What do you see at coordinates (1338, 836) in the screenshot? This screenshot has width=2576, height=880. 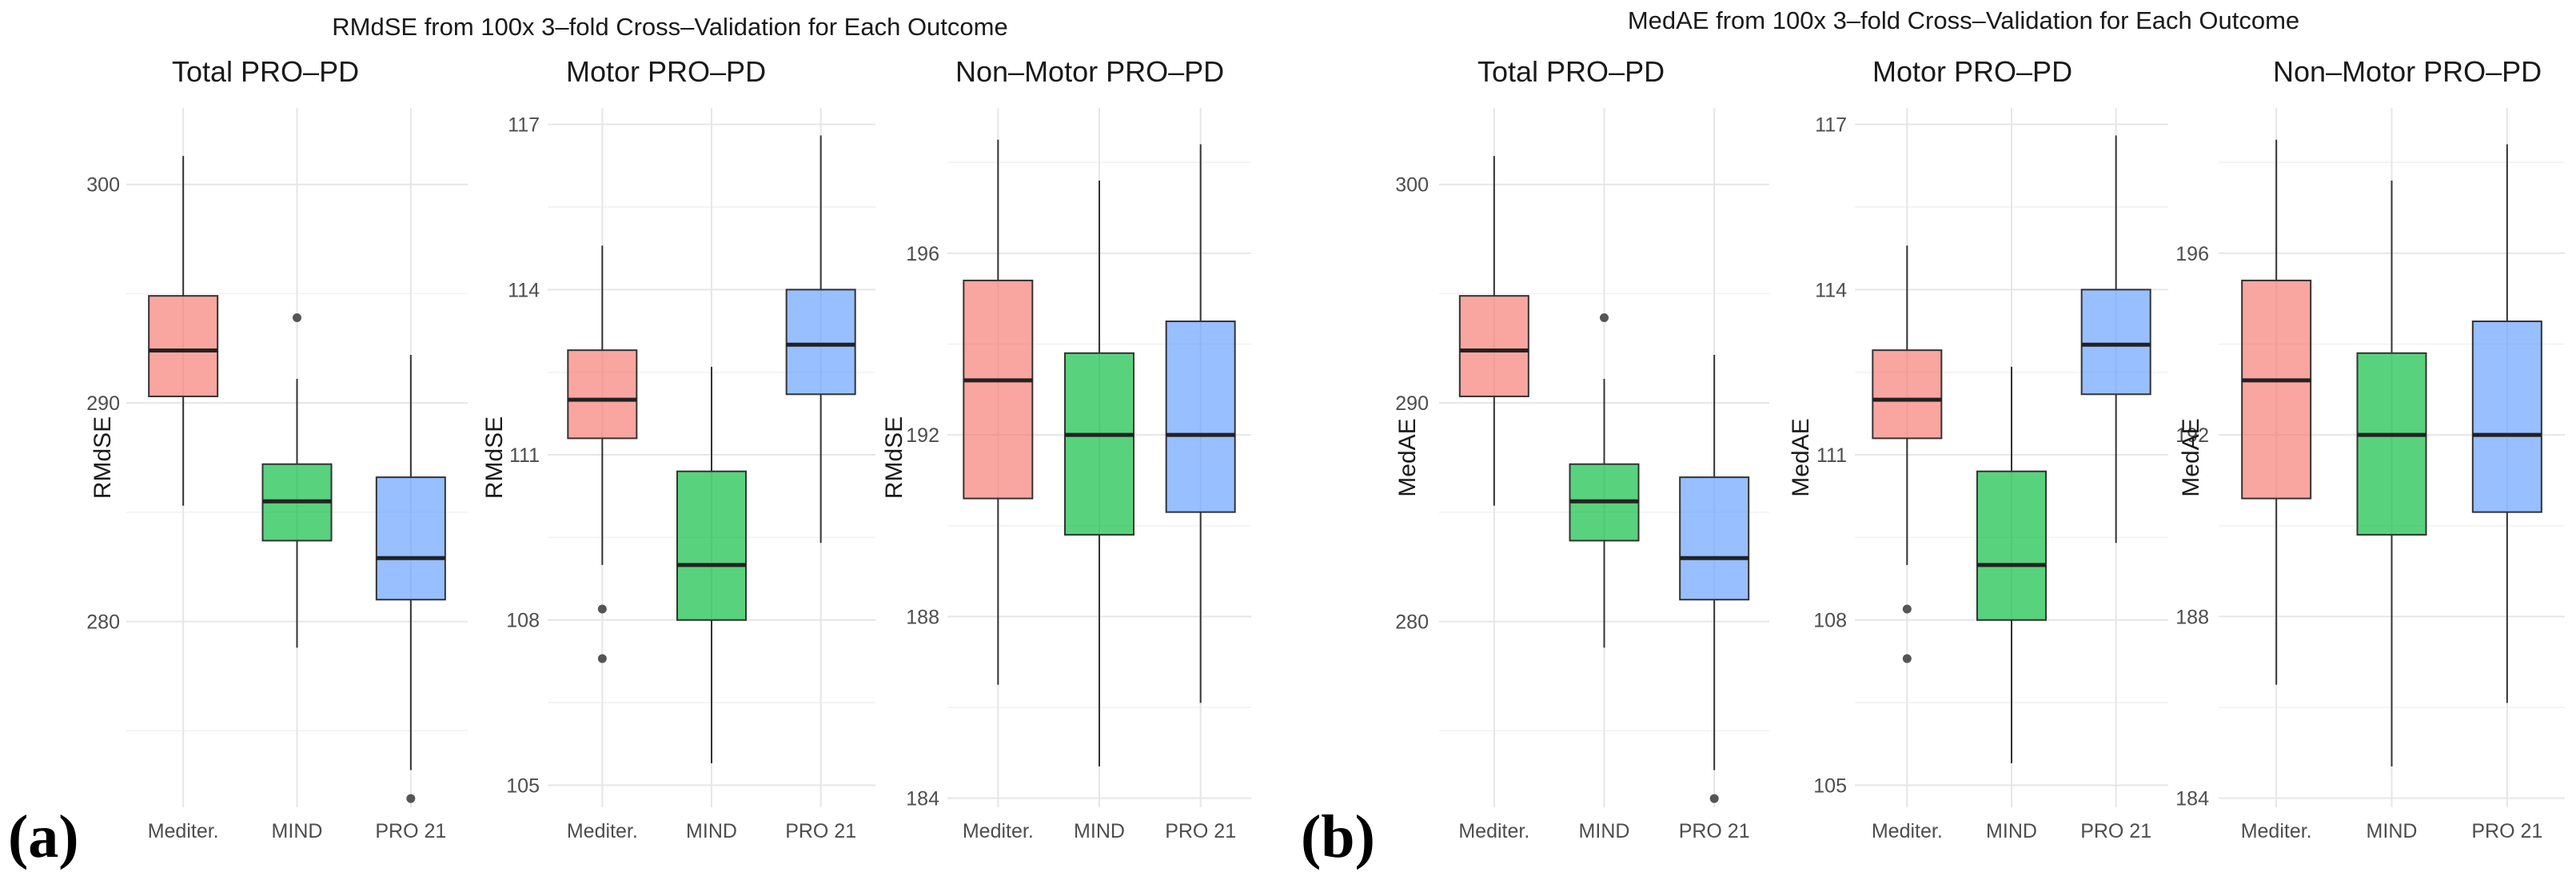 I see `figure-b-label: (b)` at bounding box center [1338, 836].